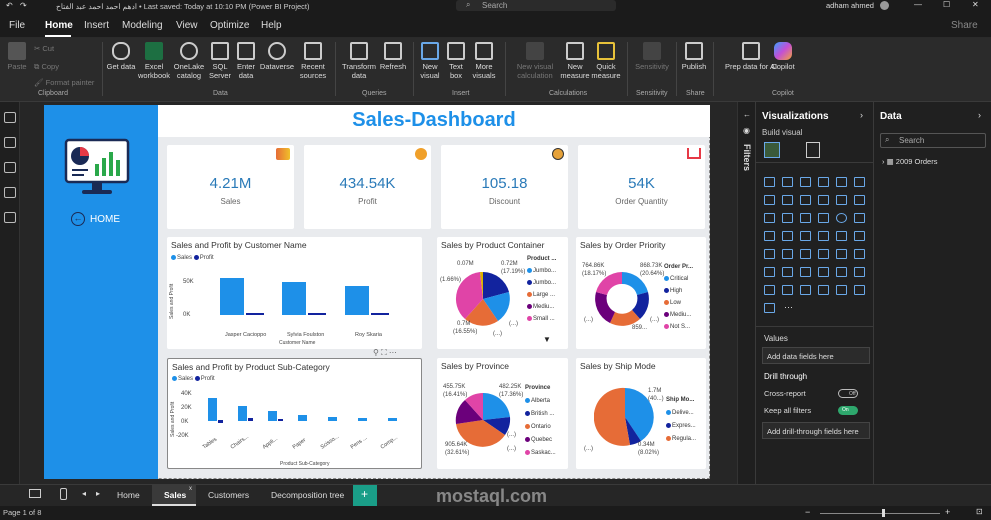  What do you see at coordinates (271, 25) in the screenshot?
I see `menu-help: Help` at bounding box center [271, 25].